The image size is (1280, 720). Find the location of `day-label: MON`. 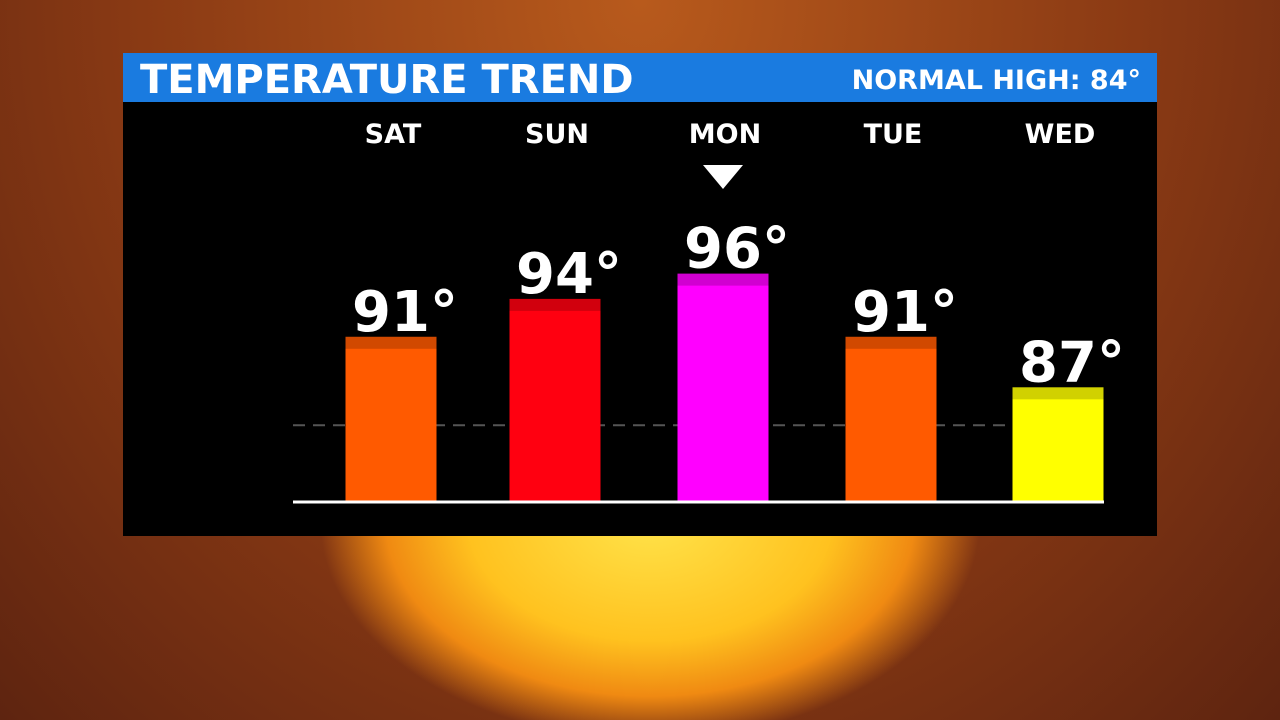

day-label: MON is located at coordinates (725, 134).